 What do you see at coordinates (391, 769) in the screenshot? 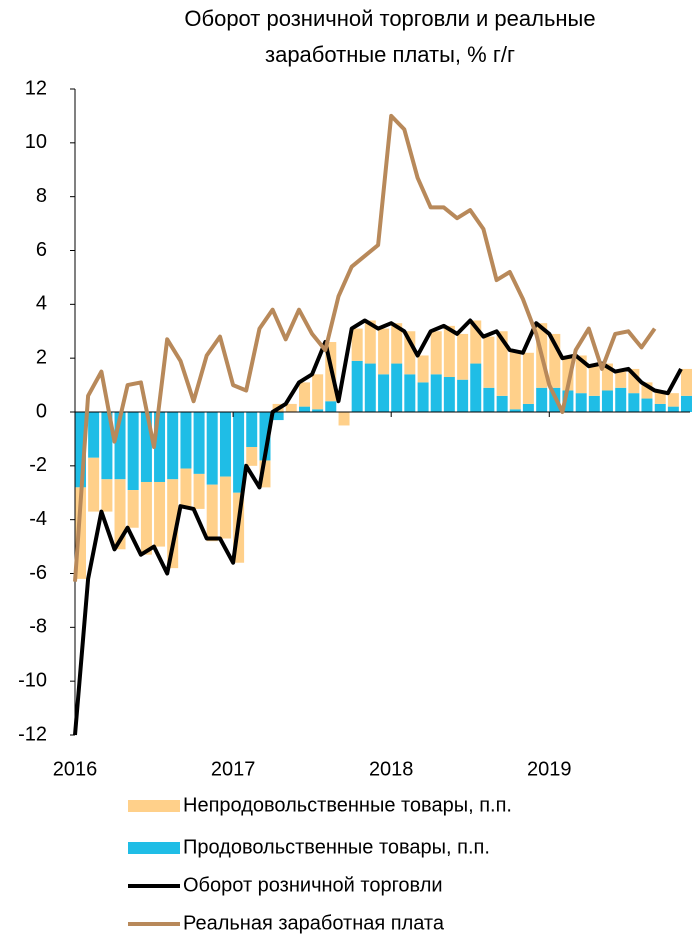
I see `x-tick-label: 2018` at bounding box center [391, 769].